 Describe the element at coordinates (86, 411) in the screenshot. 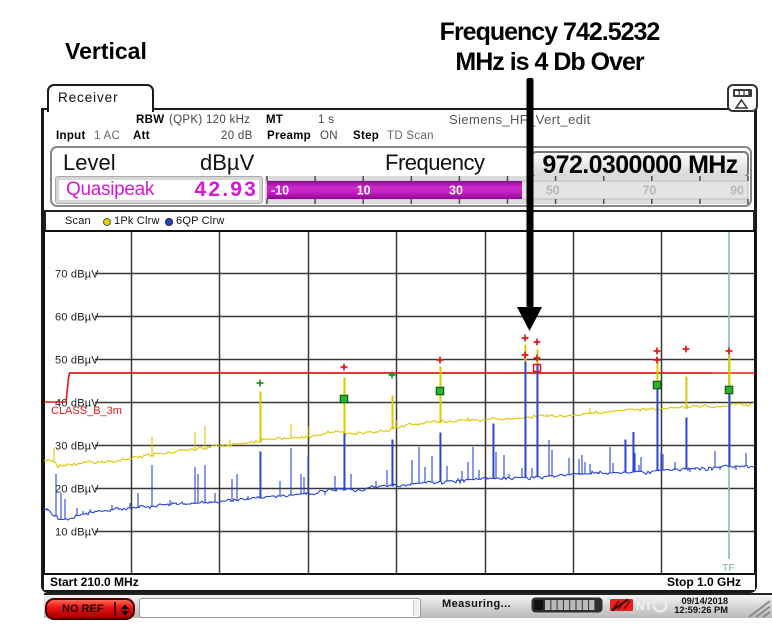

I see `svg-text: CLASS_B_3m` at that location.